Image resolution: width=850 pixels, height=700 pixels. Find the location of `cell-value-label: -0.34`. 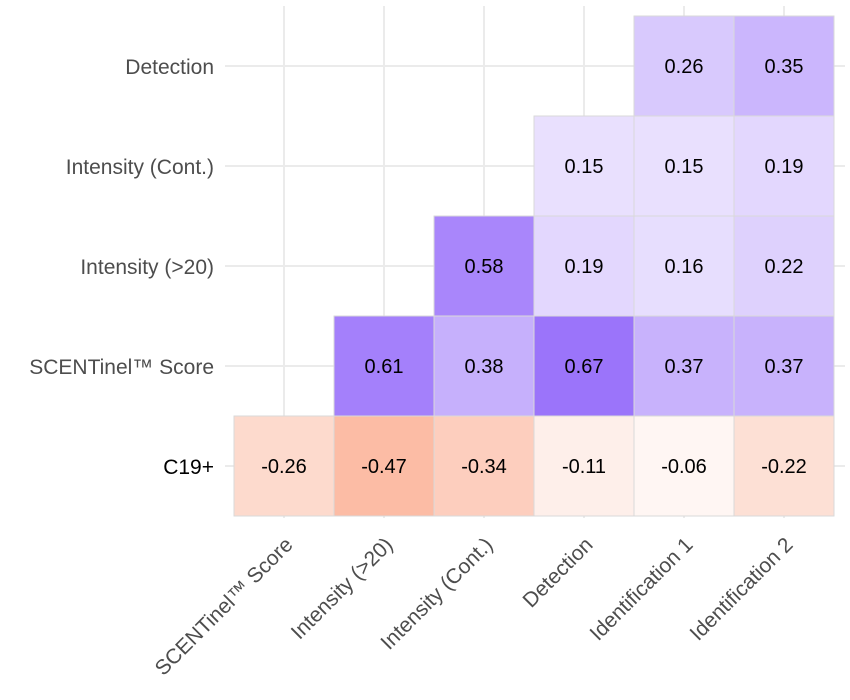

cell-value-label: -0.34 is located at coordinates (484, 467).